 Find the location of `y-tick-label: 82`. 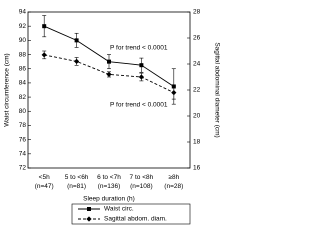

y-tick-label: 82 is located at coordinates (23, 97).